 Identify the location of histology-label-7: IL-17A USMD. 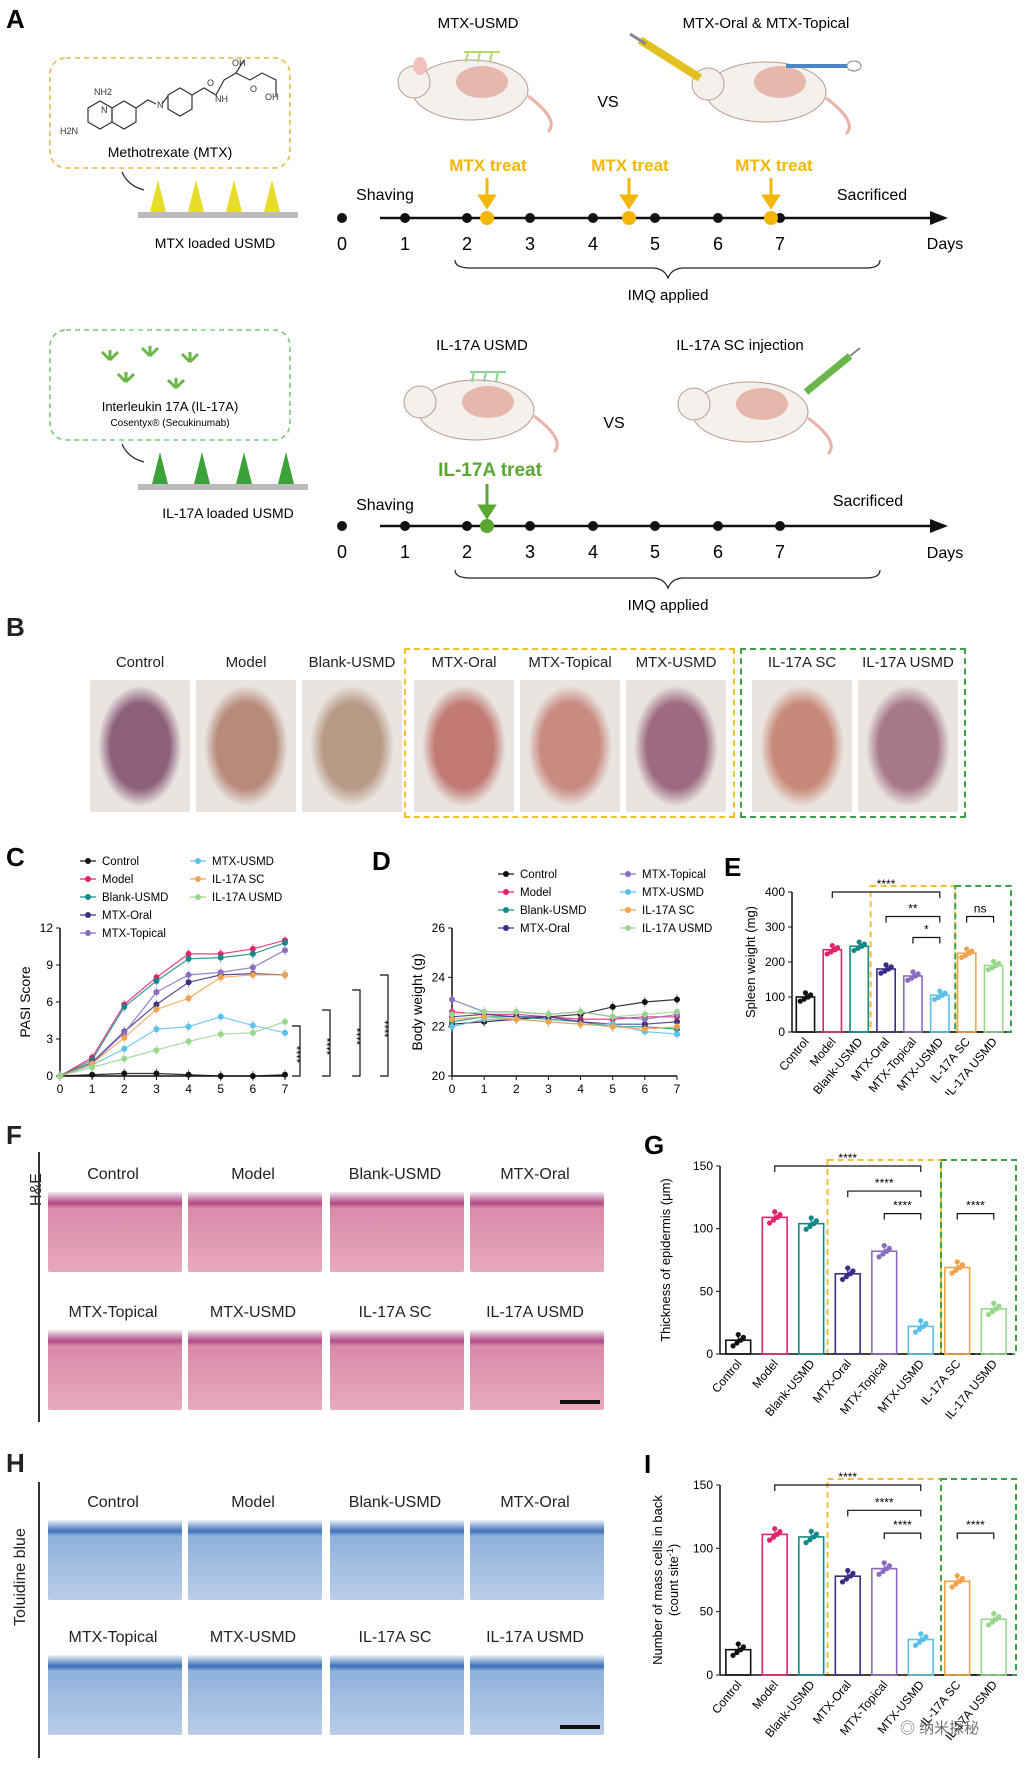
(535, 1312).